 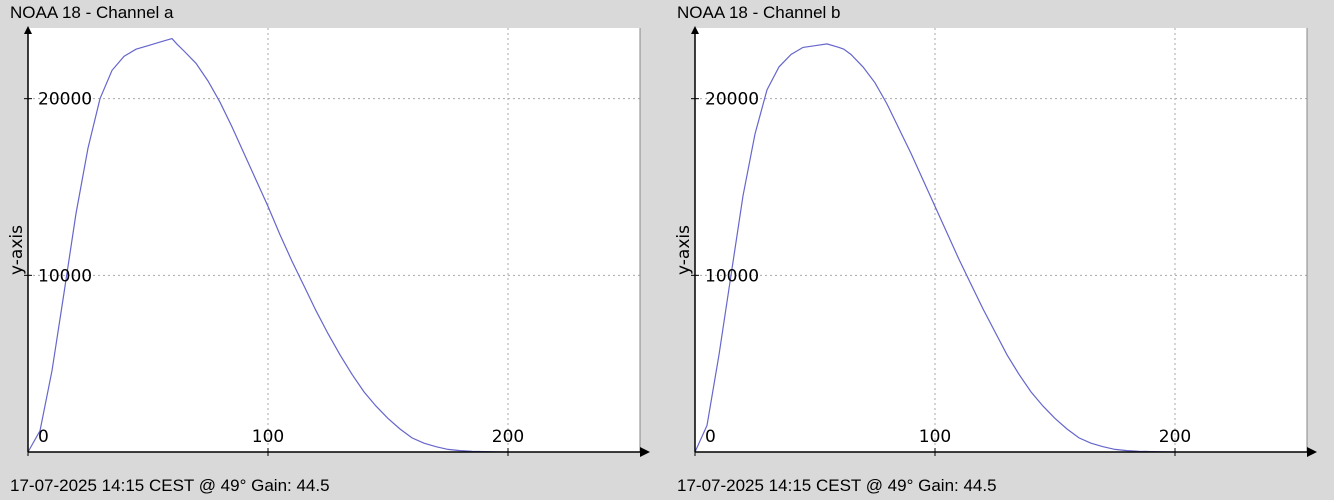 What do you see at coordinates (759, 12) in the screenshot?
I see `chart-title: NOAA 18 - Channel b` at bounding box center [759, 12].